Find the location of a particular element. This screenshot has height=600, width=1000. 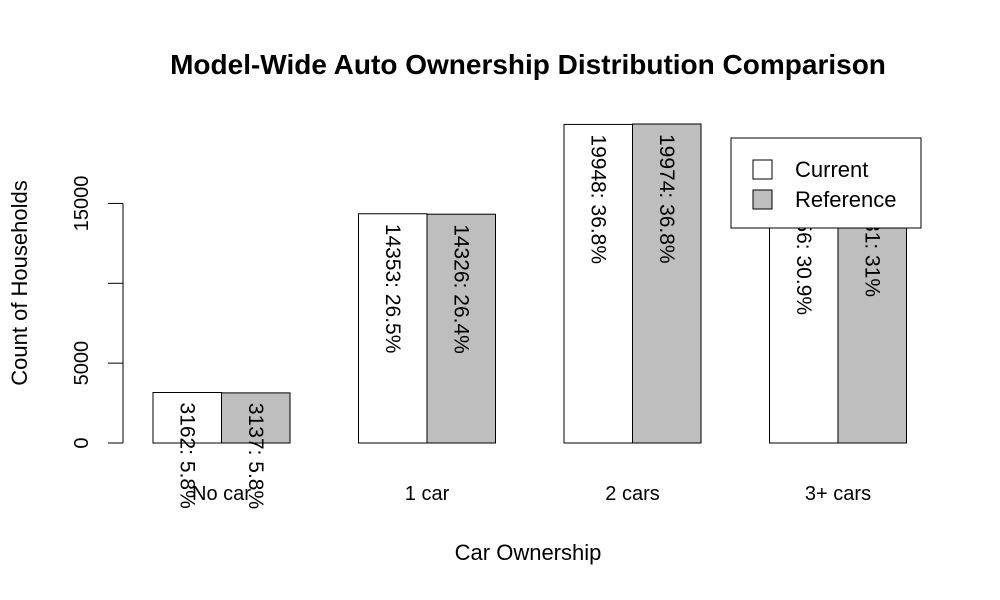

y-tick-label: 5000 is located at coordinates (82, 363).